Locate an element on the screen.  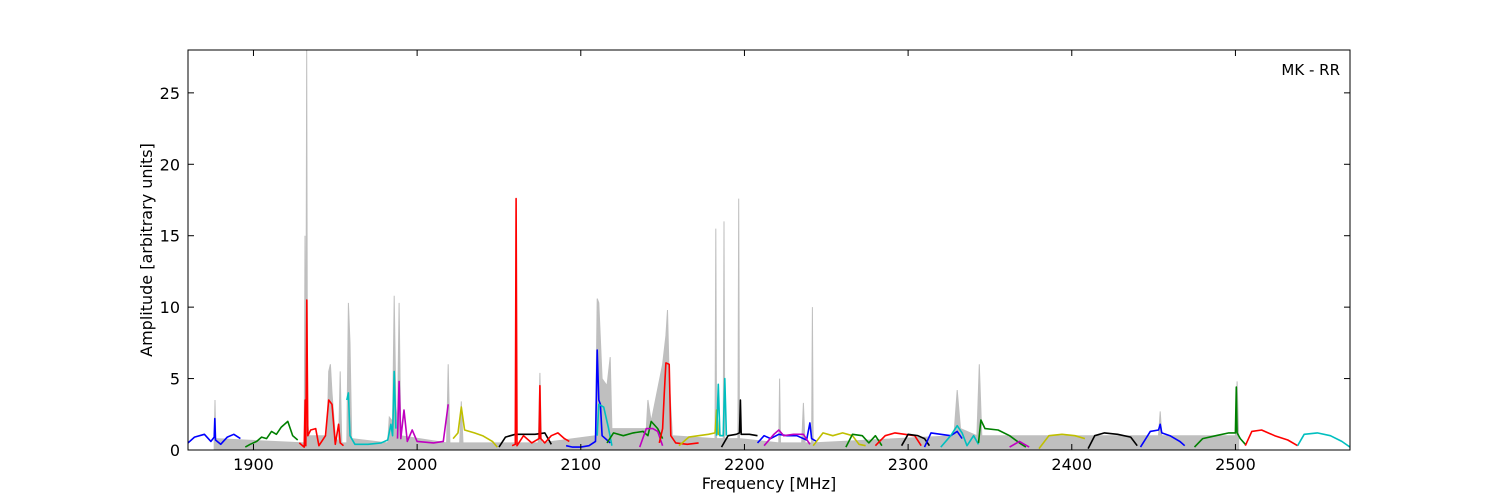
x-tick-label: 2500 is located at coordinates (1235, 464).